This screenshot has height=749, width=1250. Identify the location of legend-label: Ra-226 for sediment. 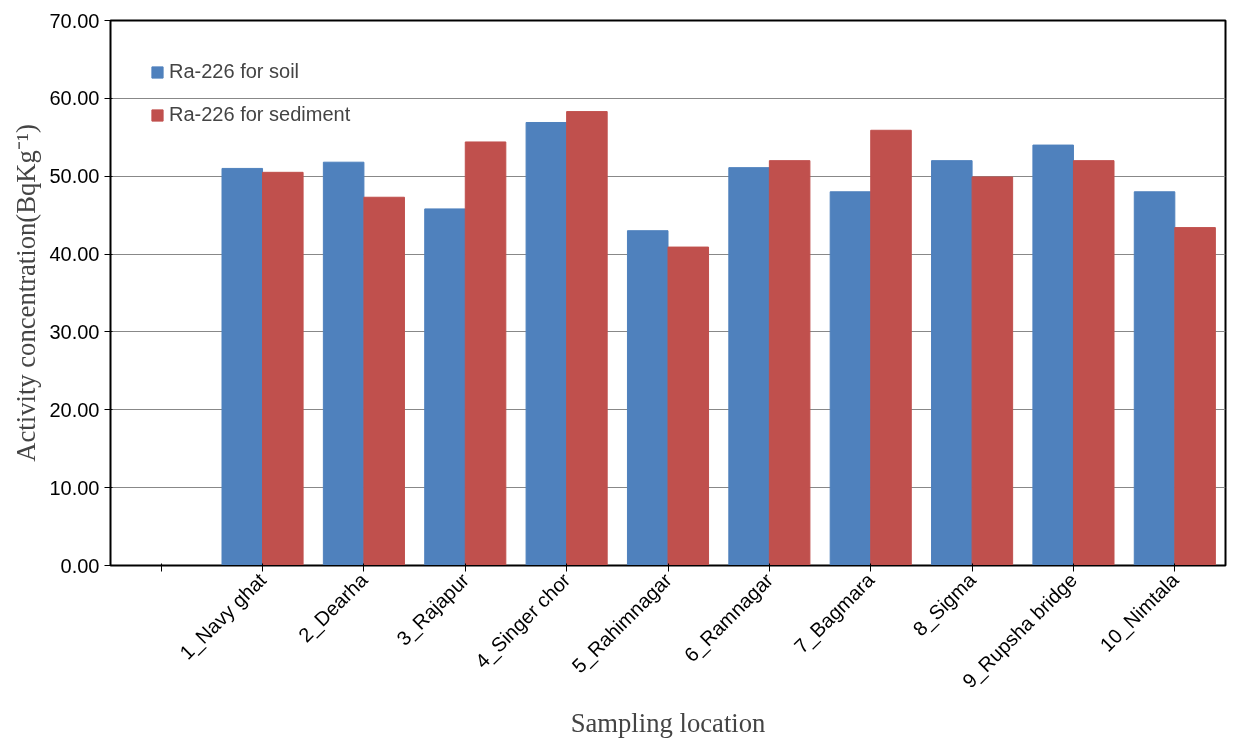
(260, 114).